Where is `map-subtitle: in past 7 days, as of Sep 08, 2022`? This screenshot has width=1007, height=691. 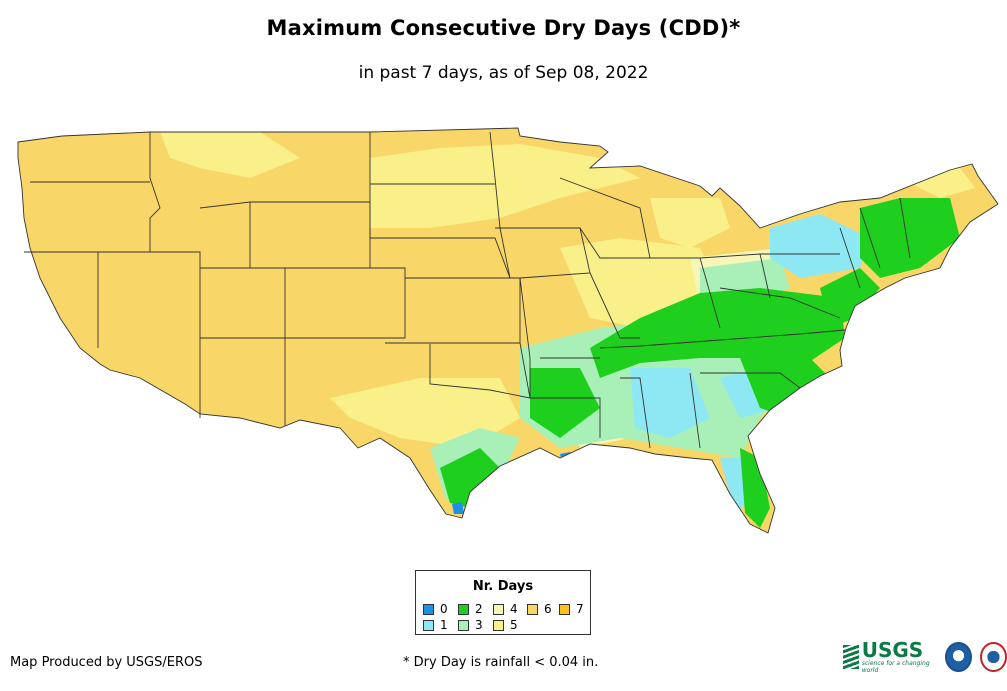
map-subtitle: in past 7 days, as of Sep 08, 2022 is located at coordinates (503, 73).